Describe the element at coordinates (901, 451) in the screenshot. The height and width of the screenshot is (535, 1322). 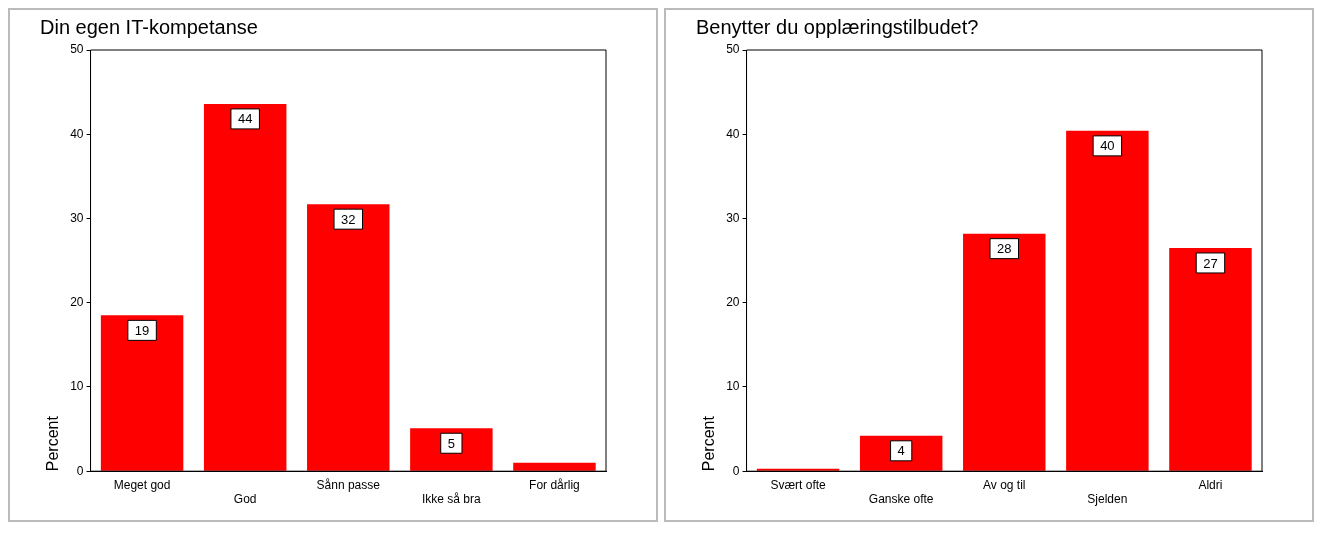
I see `data-label: 4` at that location.